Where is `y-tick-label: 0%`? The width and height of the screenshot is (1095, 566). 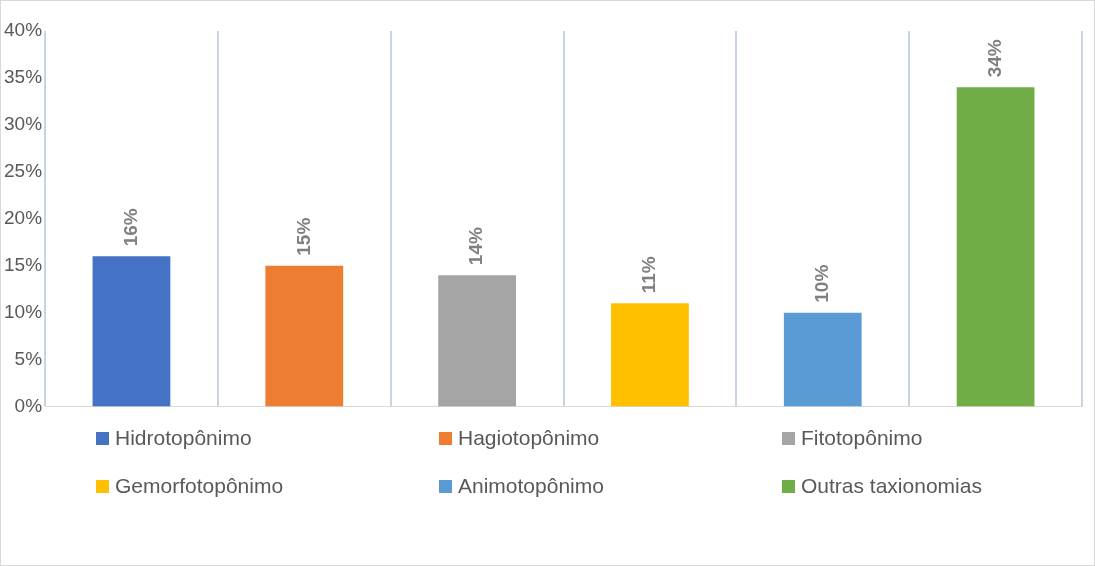
y-tick-label: 0% is located at coordinates (28, 405).